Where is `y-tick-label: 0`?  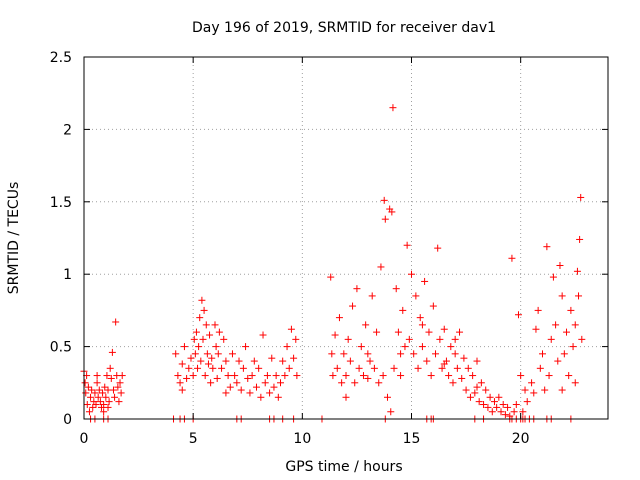 y-tick-label: 0 is located at coordinates (67, 420).